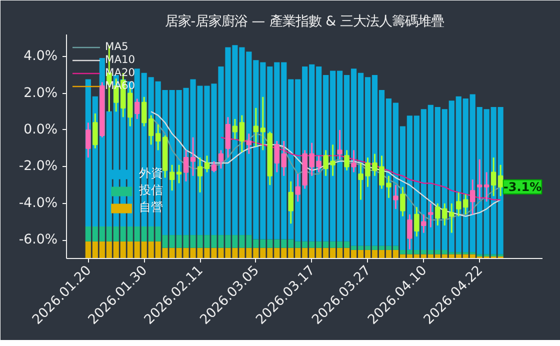  I want to click on legend-label: MA5, so click(116, 46).